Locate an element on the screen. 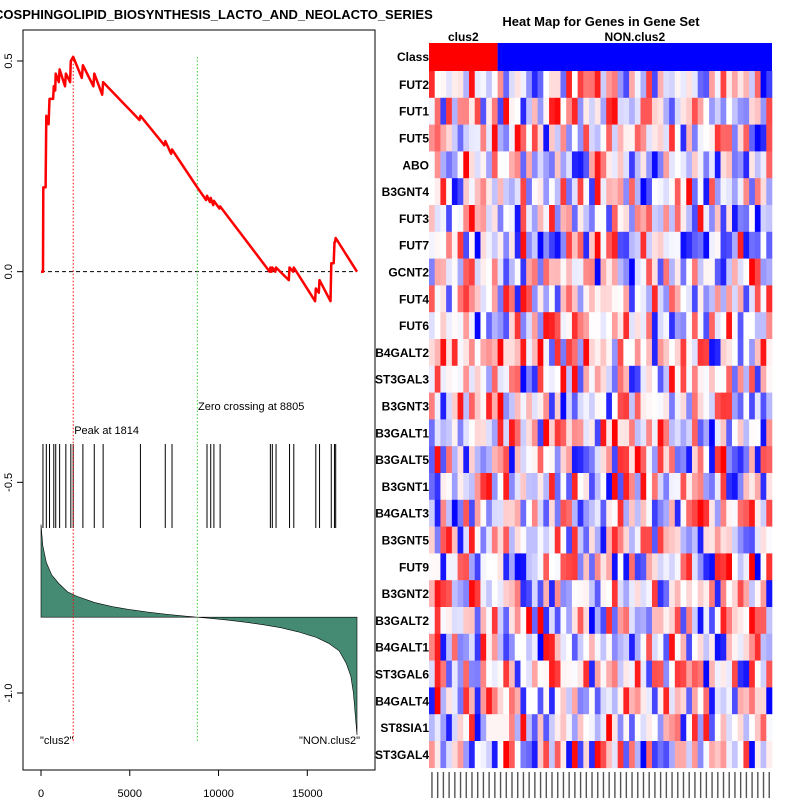 The width and height of the screenshot is (800, 800). class-row-label: Class is located at coordinates (413, 57).